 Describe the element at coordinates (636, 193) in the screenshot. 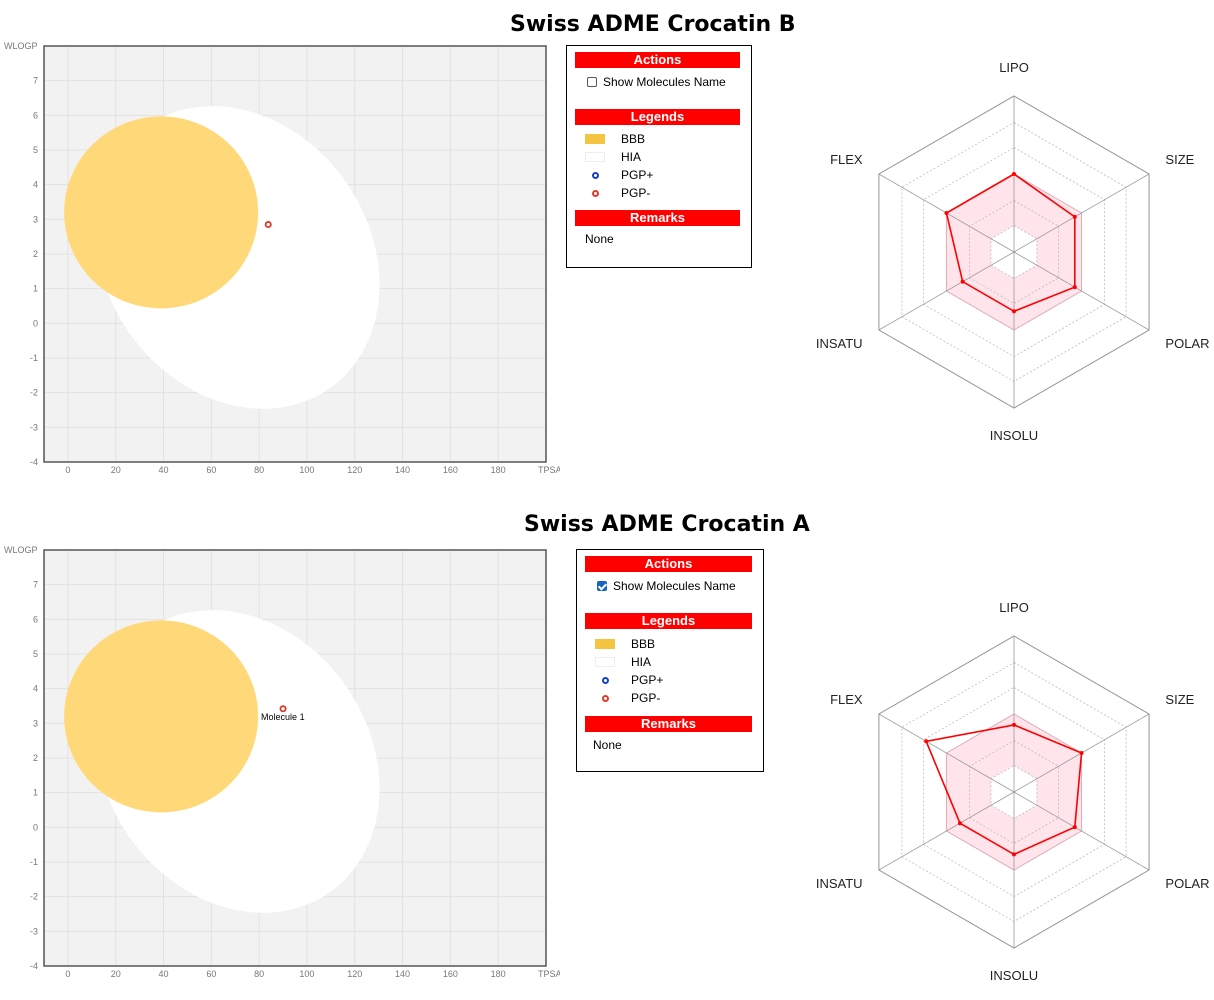

I see `legend-label-pgp-minus: PGP-` at that location.